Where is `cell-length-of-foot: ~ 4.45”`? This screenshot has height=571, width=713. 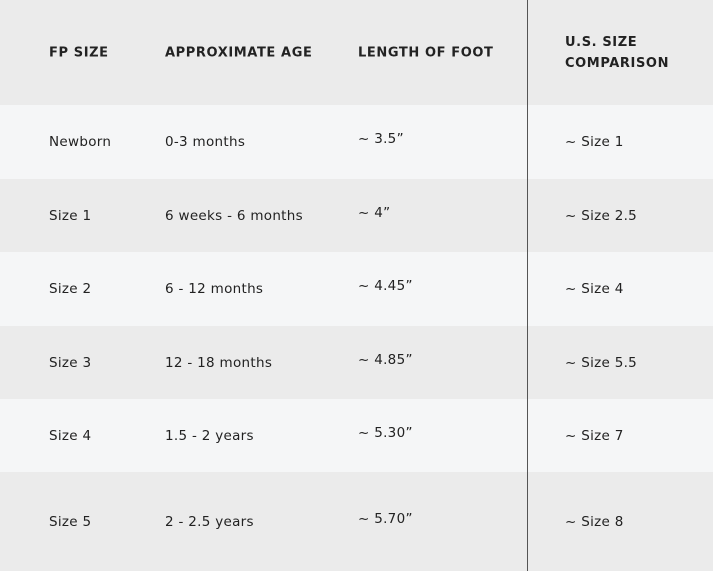
cell-length-of-foot: ~ 4.45” is located at coordinates (385, 286).